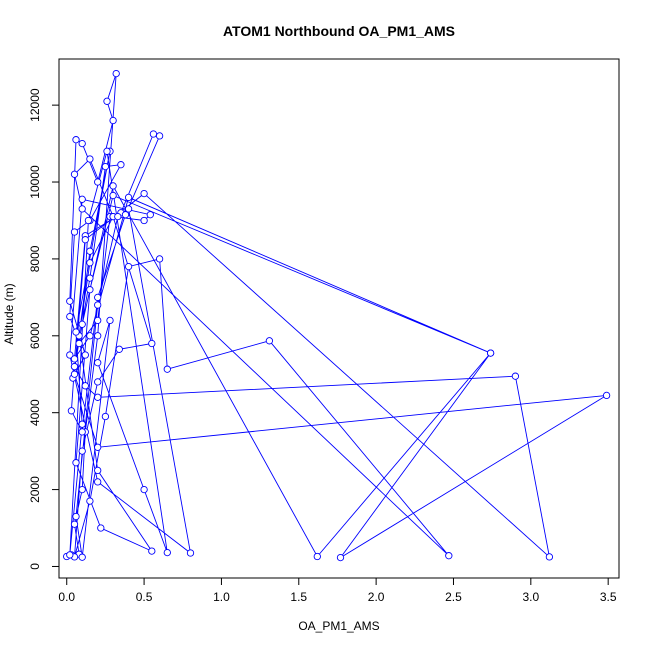 Image resolution: width=650 pixels, height=650 pixels. Describe the element at coordinates (337, 591) in the screenshot. I see `x-axis: 0.0 0.5 1.0 1.5 2.0 2.5 3.0 3.5` at that location.